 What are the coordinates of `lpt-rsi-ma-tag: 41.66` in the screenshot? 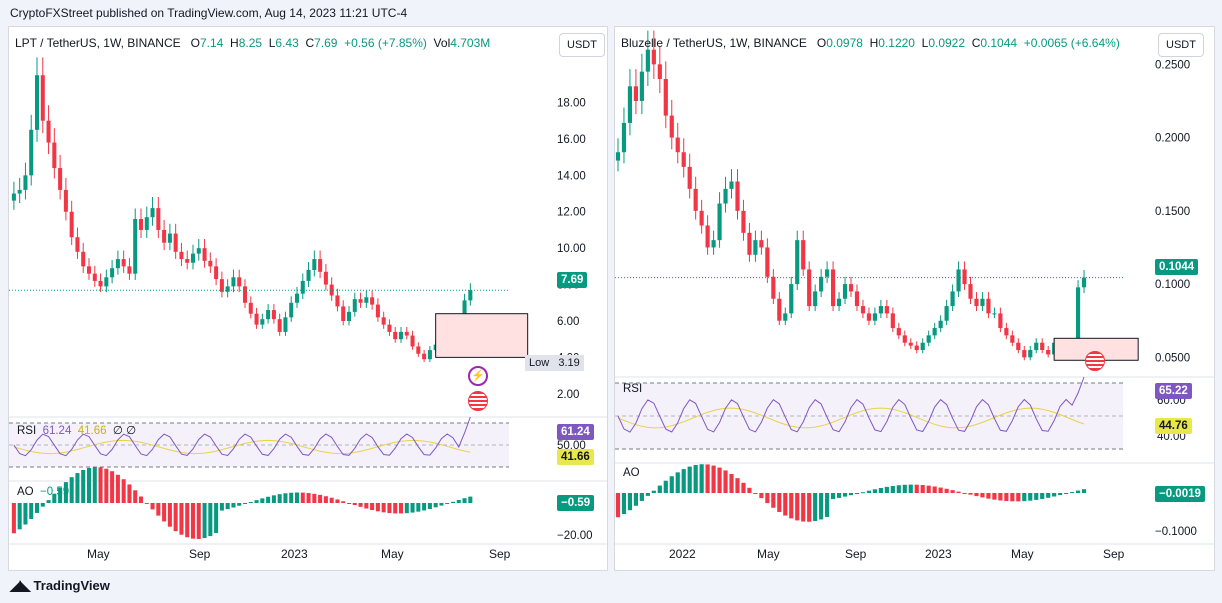 It's located at (575, 457).